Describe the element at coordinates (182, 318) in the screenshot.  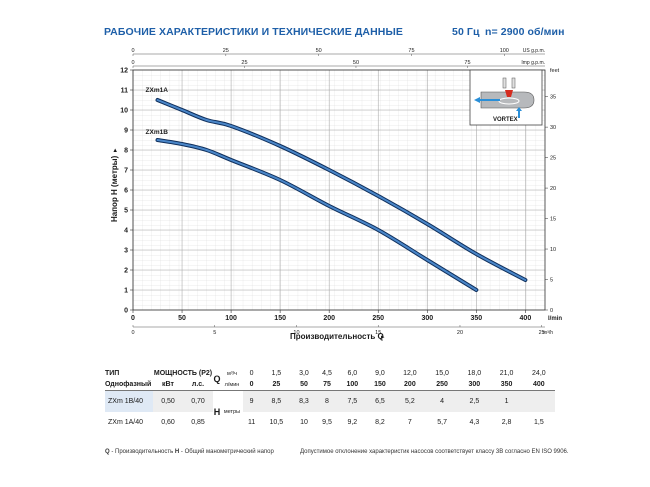
I see `x-tick-label: 50` at that location.